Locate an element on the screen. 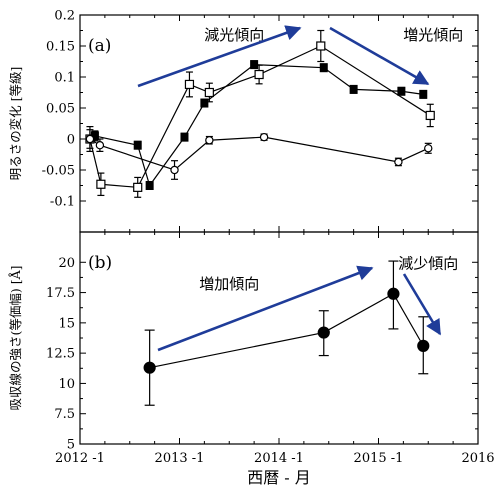 Image resolution: width=500 pixels, height=490 pixels. x-tick-label: 2012 -1 is located at coordinates (80, 458).